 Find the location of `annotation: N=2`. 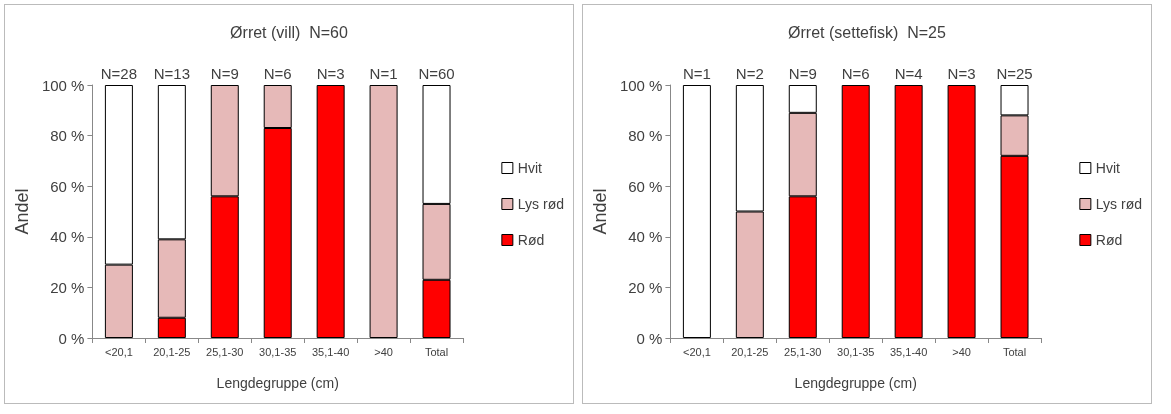

annotation: N=2 is located at coordinates (749, 73).